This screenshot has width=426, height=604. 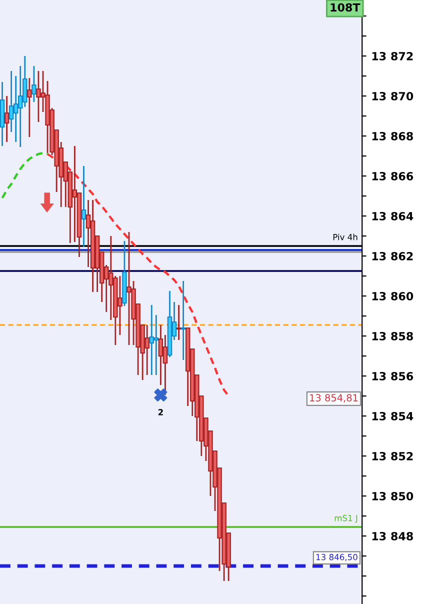 What do you see at coordinates (393, 416) in the screenshot?
I see `y-tick-label: 13 854` at bounding box center [393, 416].